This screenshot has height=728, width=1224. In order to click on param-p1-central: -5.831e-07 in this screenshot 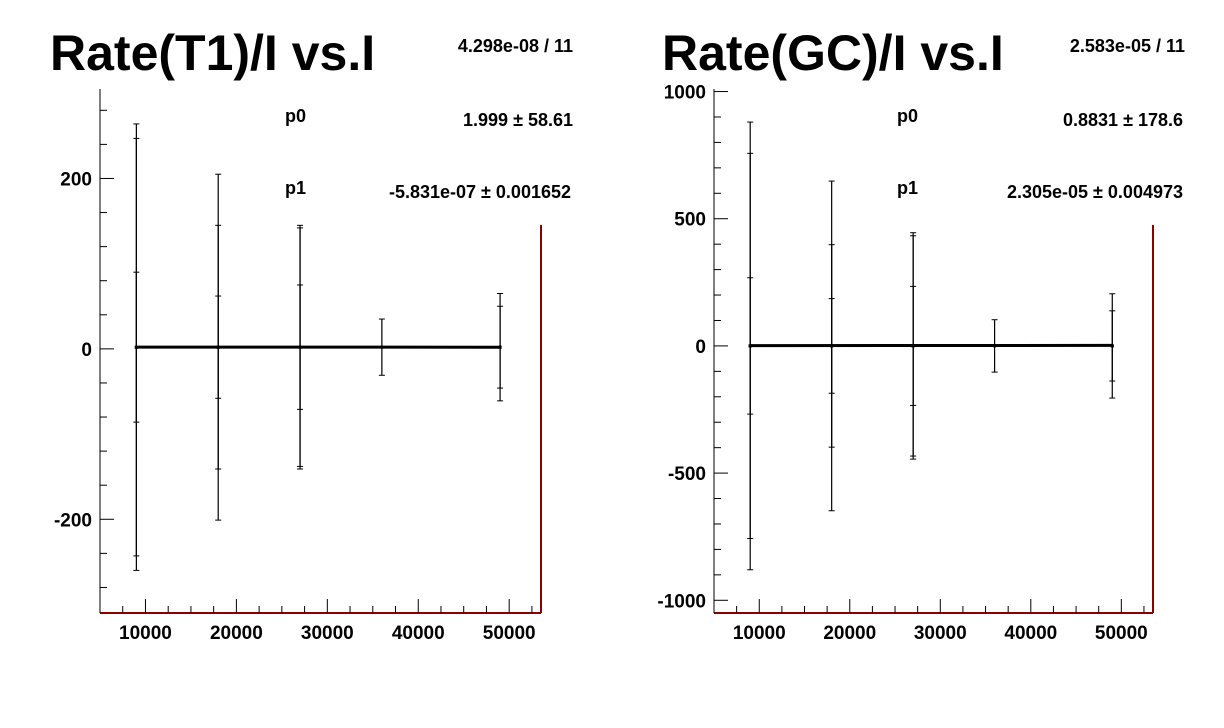, I will do `click(432, 192)`.